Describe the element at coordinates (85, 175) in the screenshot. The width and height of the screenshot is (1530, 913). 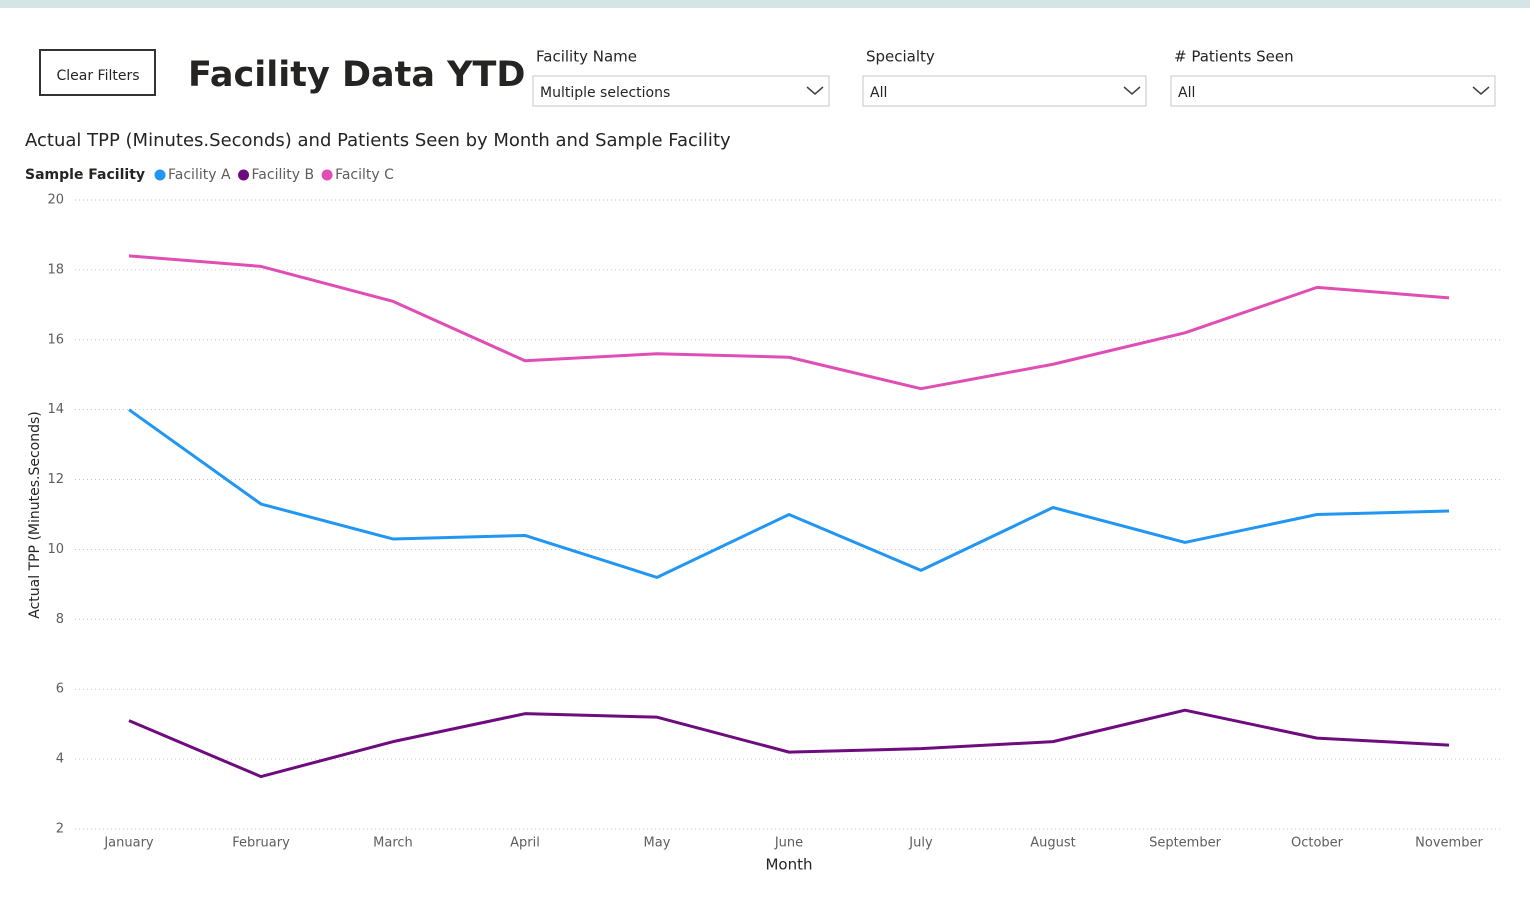
I see `legend-title: Sample Facility` at that location.